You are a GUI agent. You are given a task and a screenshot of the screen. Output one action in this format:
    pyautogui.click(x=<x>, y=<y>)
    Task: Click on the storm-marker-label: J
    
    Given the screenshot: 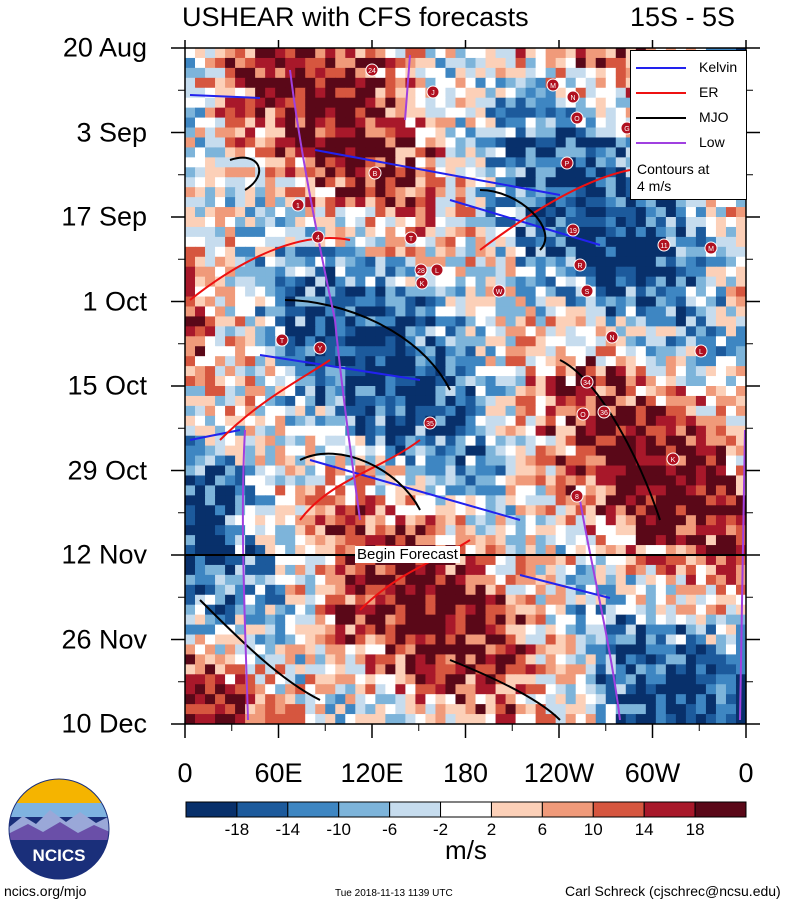 What is the action you would take?
    pyautogui.click(x=433, y=93)
    